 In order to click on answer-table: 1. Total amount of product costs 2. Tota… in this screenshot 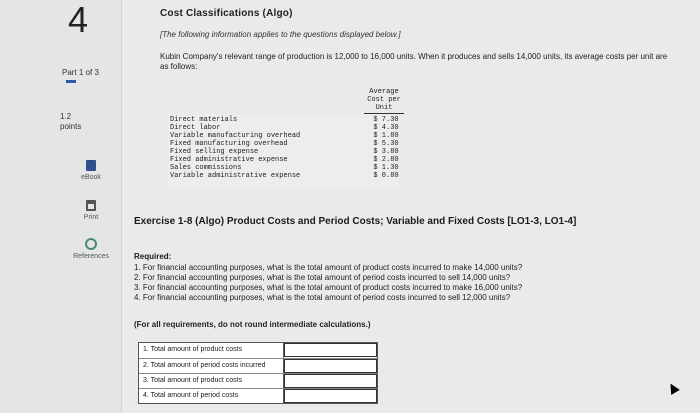, I will do `click(258, 373)`.